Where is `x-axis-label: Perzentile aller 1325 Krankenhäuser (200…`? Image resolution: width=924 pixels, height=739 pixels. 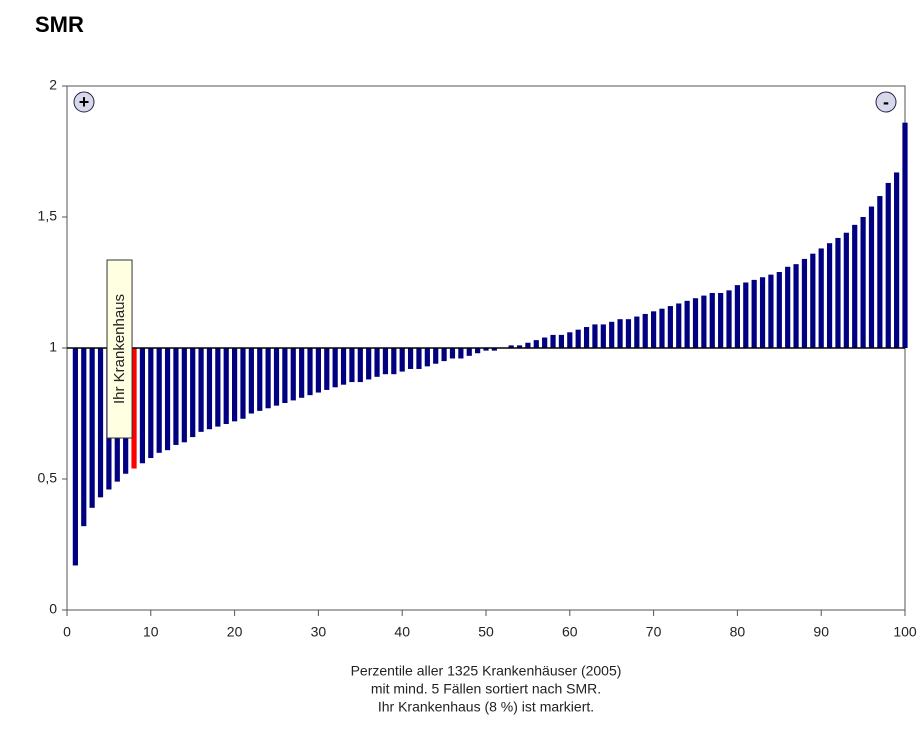 x-axis-label: Perzentile aller 1325 Krankenhäuser (200… is located at coordinates (486, 671).